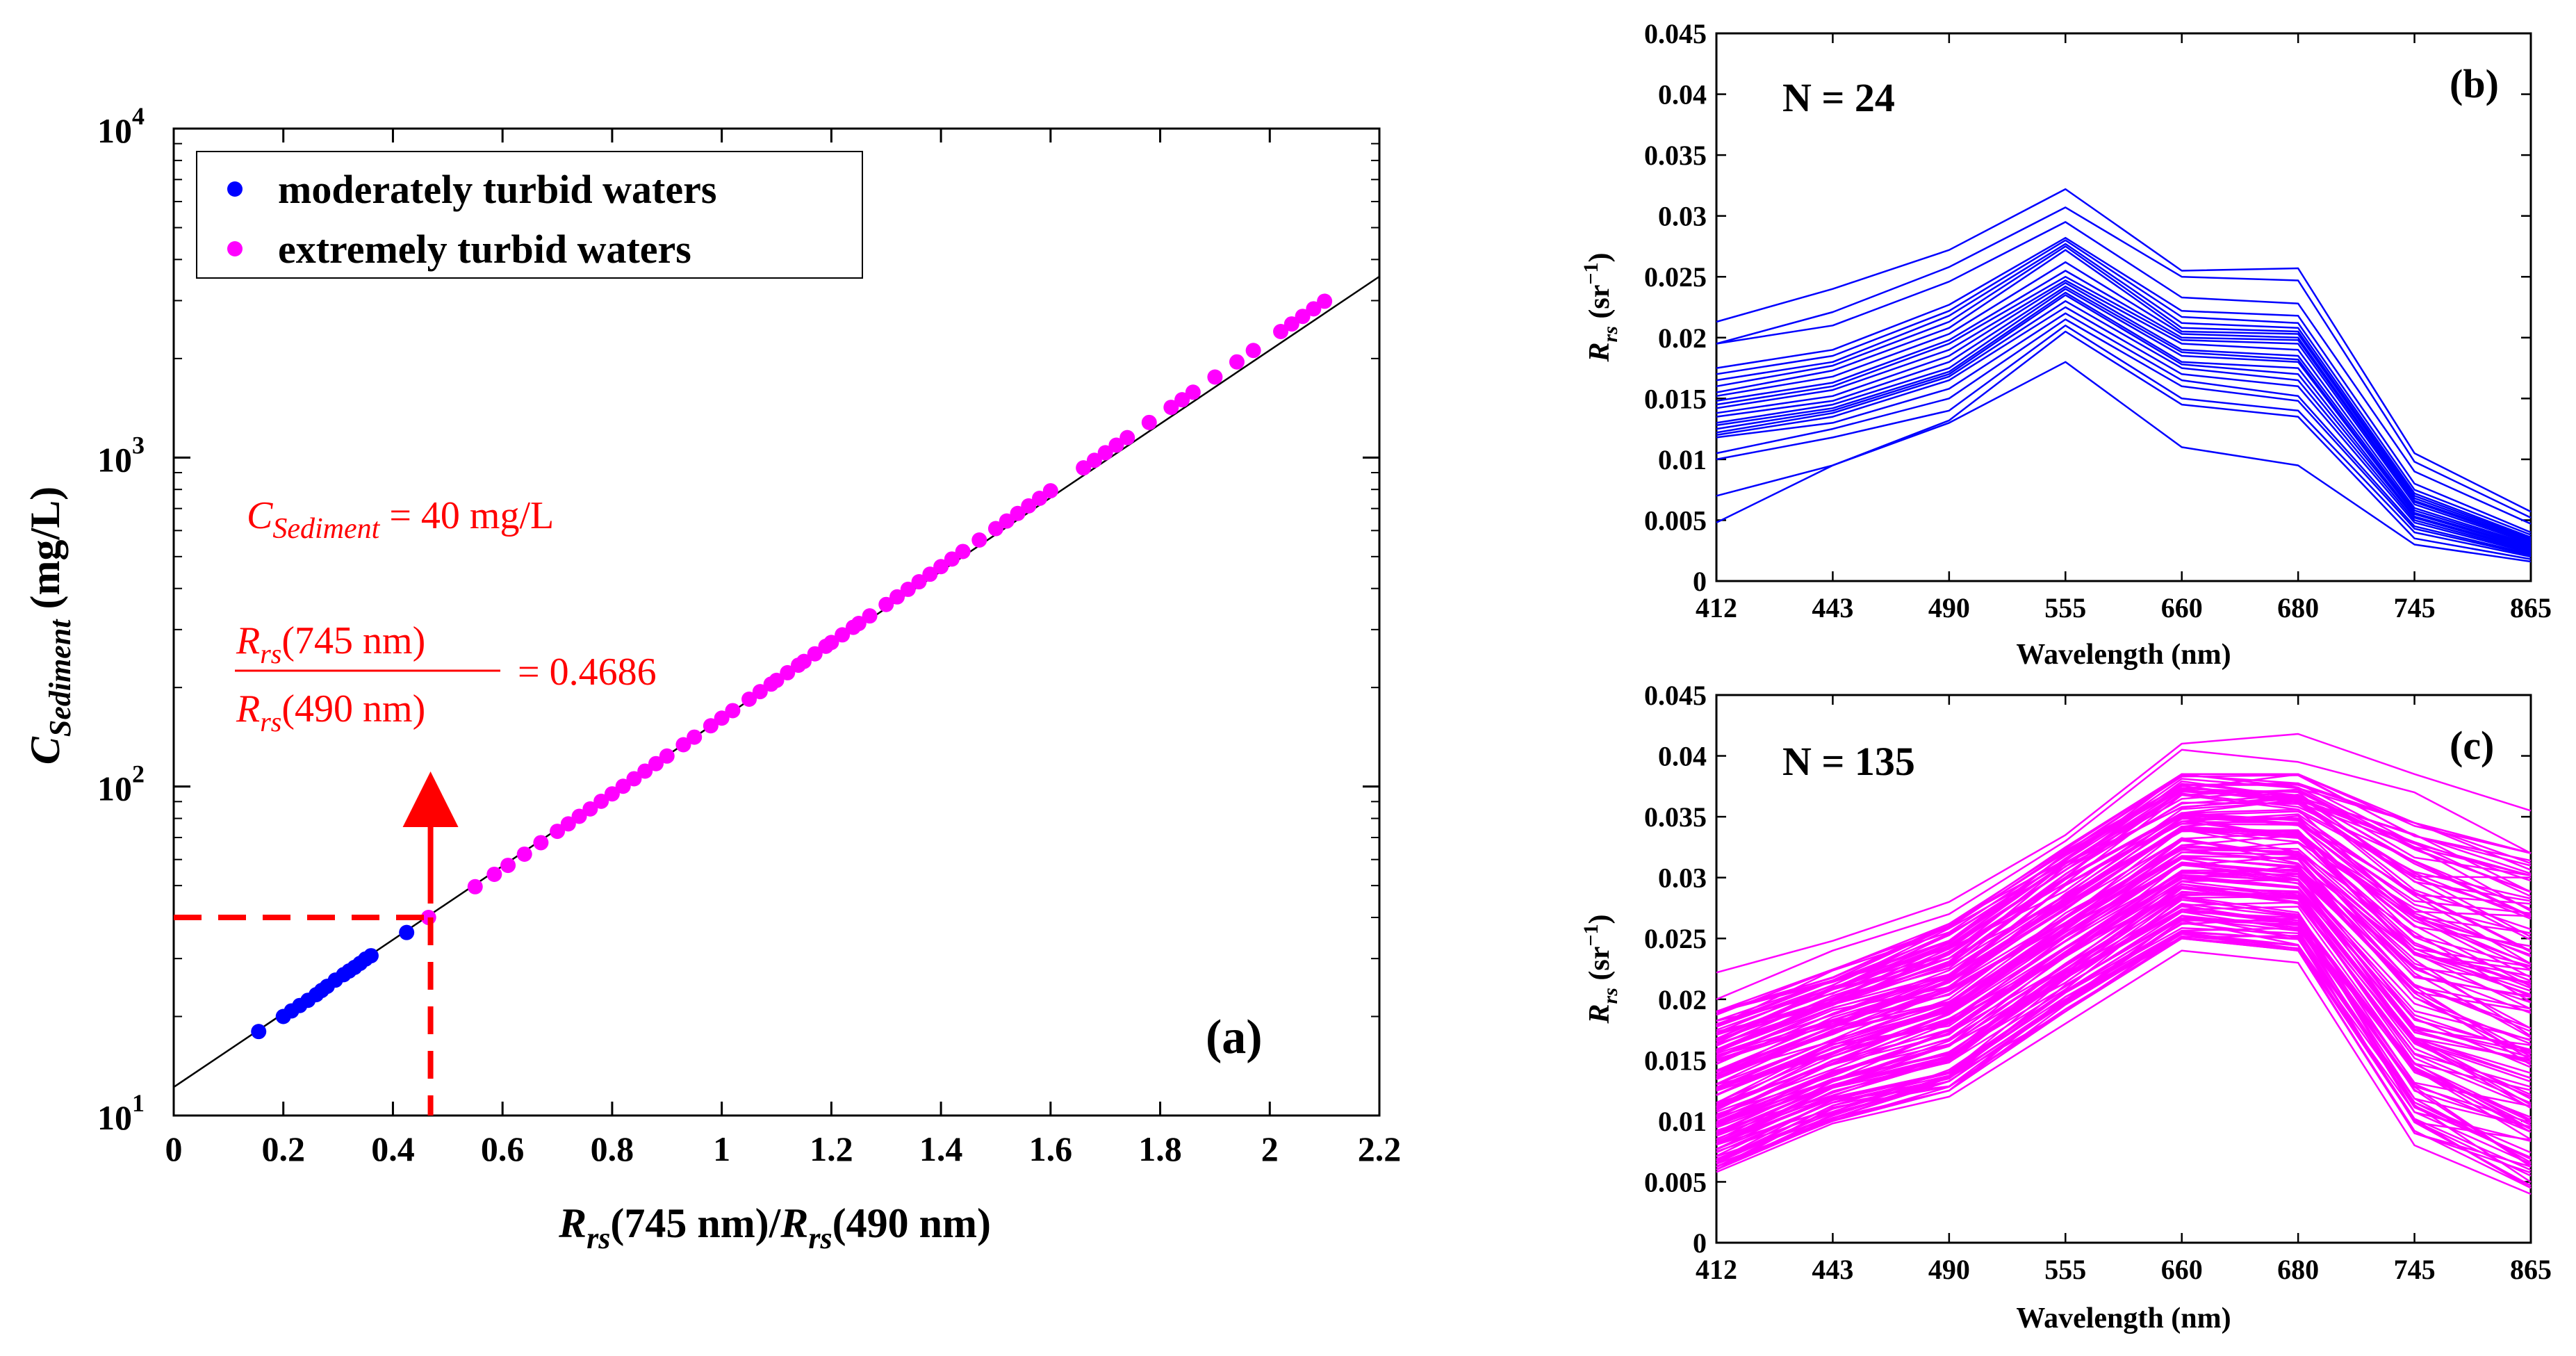  Describe the element at coordinates (497, 189) in the screenshot. I see `legend-label-moderate: moderately turbid waters` at that location.